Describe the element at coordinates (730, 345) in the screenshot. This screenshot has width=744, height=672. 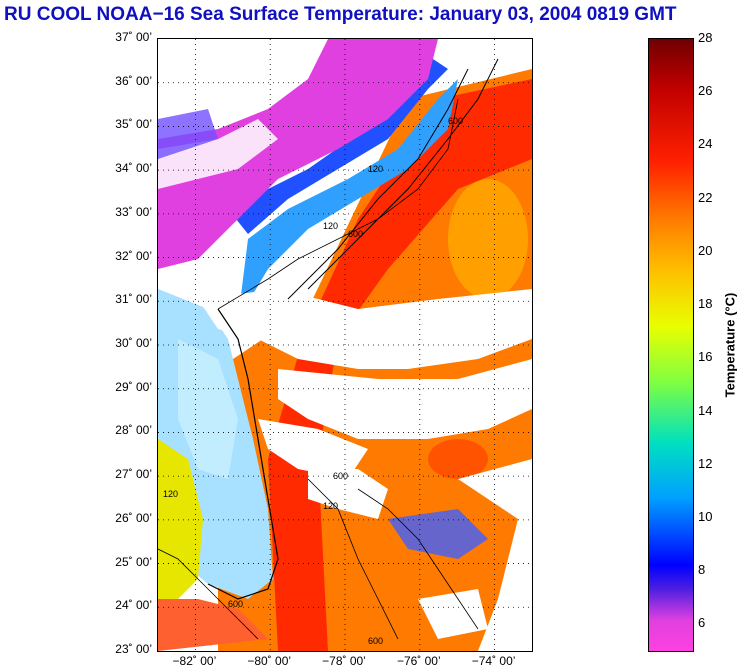
I see `colorbar-label: Temperature (°C)` at that location.